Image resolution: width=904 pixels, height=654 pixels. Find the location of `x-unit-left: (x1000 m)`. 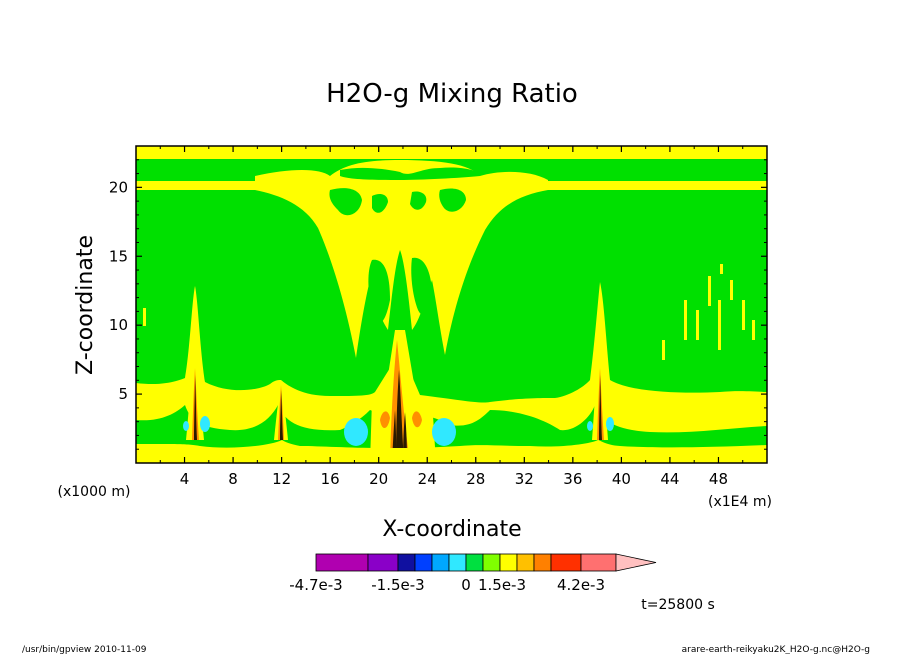

x-unit-left: (x1000 m) is located at coordinates (94, 492).